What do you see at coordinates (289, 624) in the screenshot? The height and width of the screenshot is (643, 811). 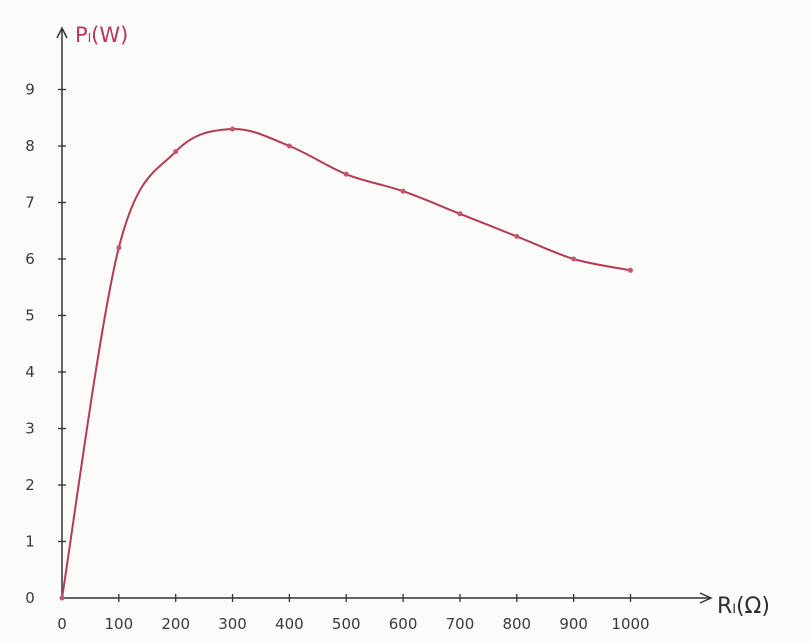 I see `x-tick-label: 400` at bounding box center [289, 624].